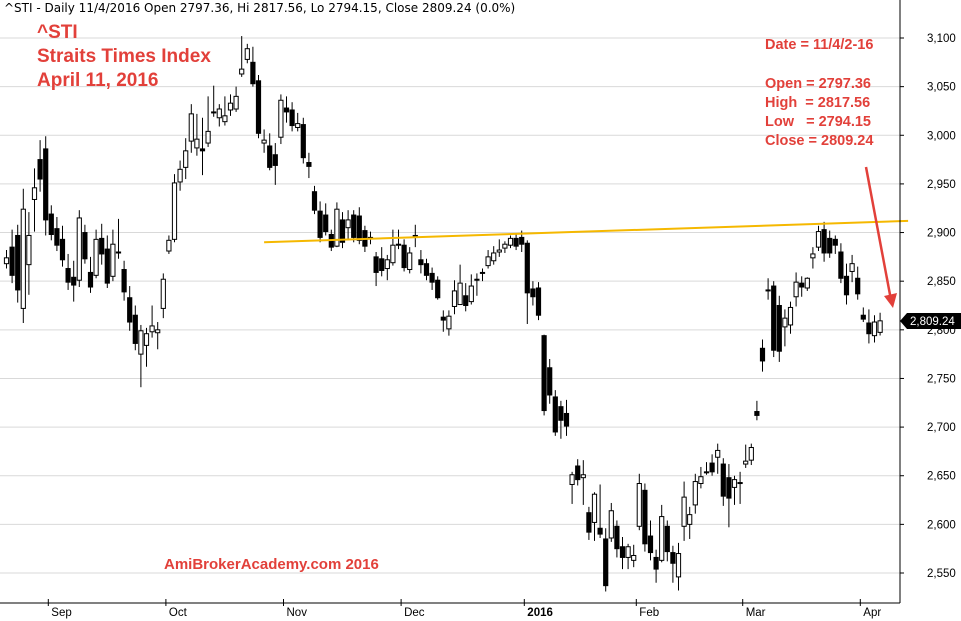  Describe the element at coordinates (271, 564) in the screenshot. I see `watermark: AmiBrokerAcademy.com 2016` at that location.